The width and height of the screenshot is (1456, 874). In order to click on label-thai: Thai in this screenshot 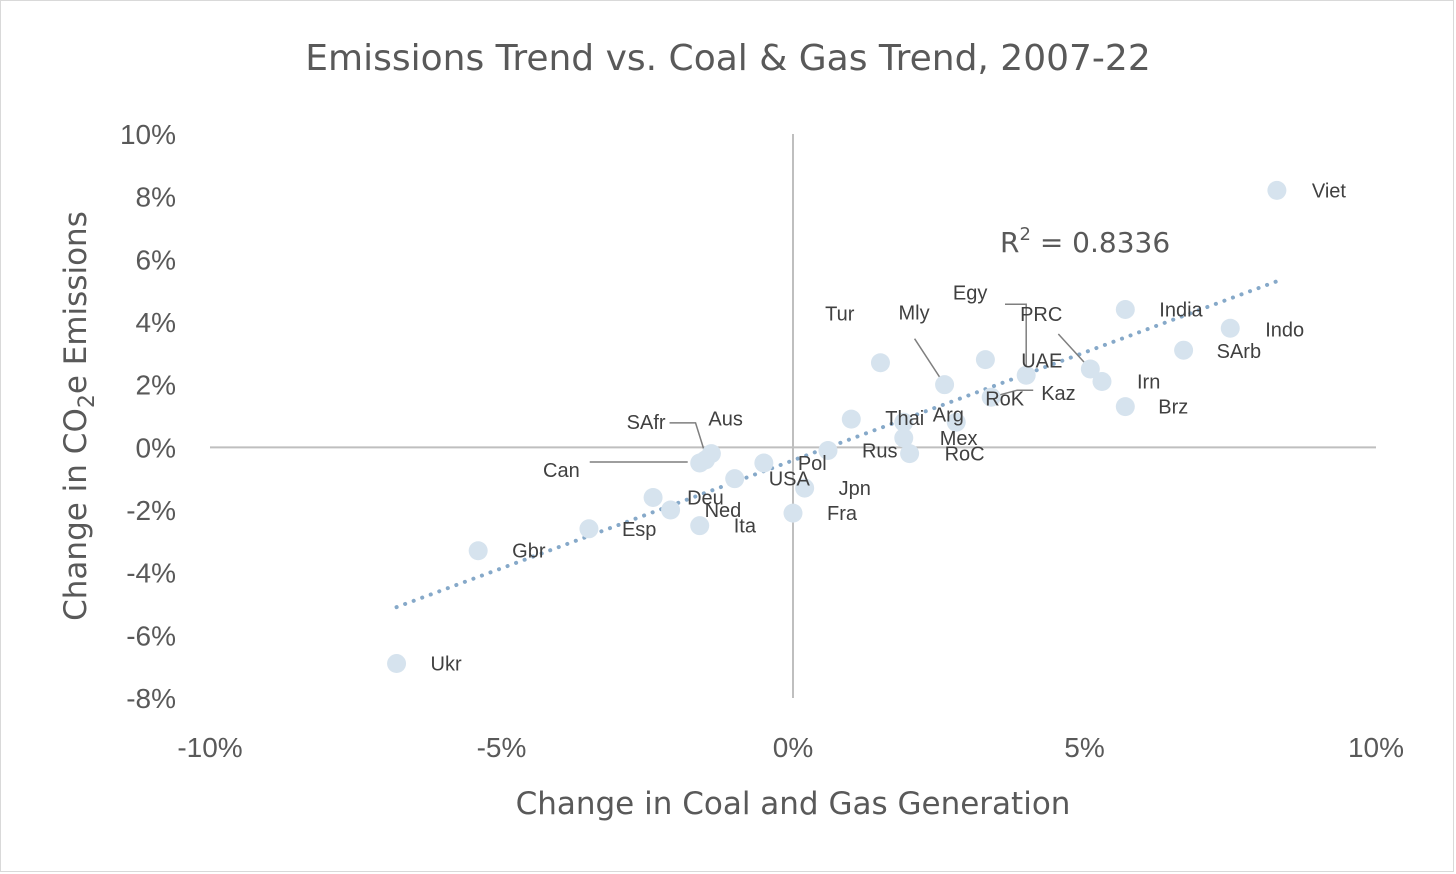, I will do `click(904, 419)`.